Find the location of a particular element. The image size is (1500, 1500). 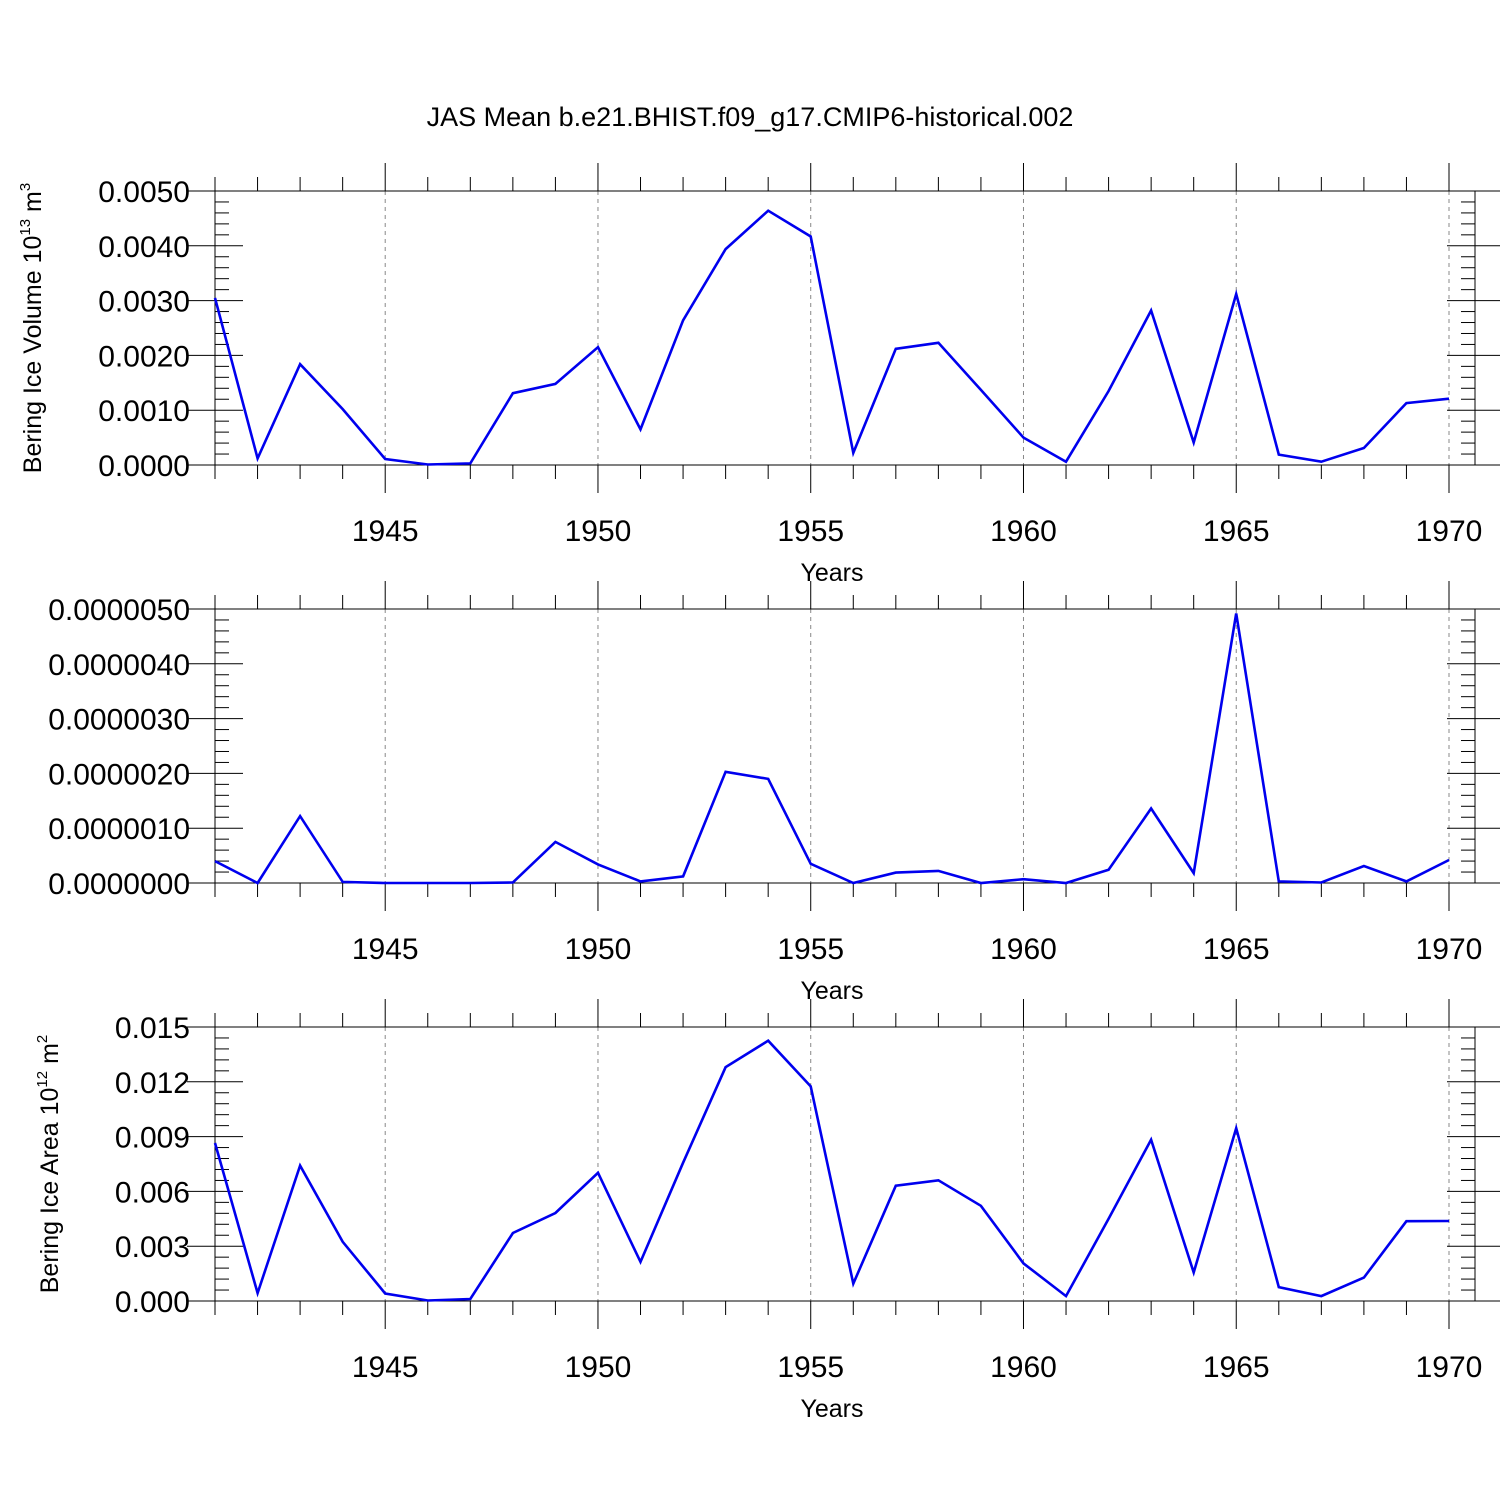

y-tick-label: 0.0000000 is located at coordinates (119, 884).